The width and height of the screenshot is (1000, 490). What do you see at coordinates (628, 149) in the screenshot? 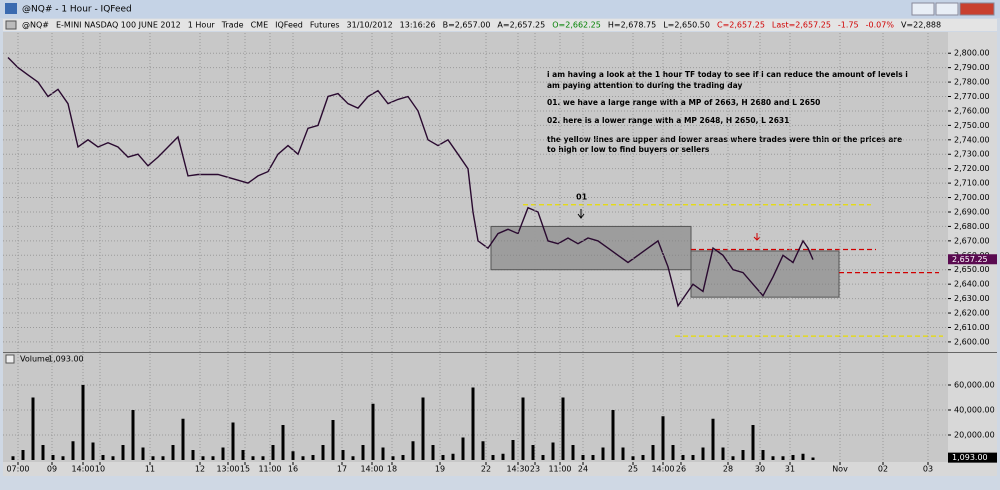
I see `note-line: to high or low to find buyers or sellers` at bounding box center [628, 149].